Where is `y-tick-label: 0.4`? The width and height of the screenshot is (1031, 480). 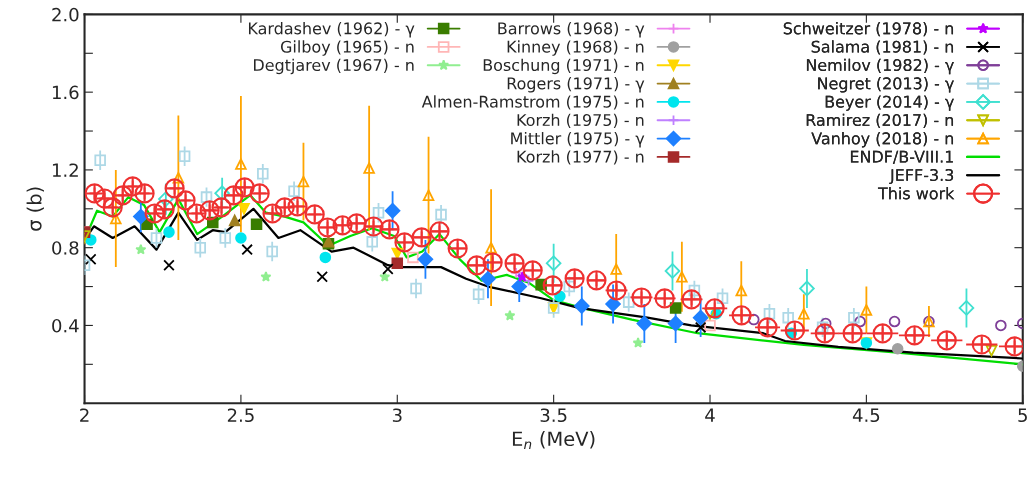
y-tick-label: 0.4 is located at coordinates (65, 325).